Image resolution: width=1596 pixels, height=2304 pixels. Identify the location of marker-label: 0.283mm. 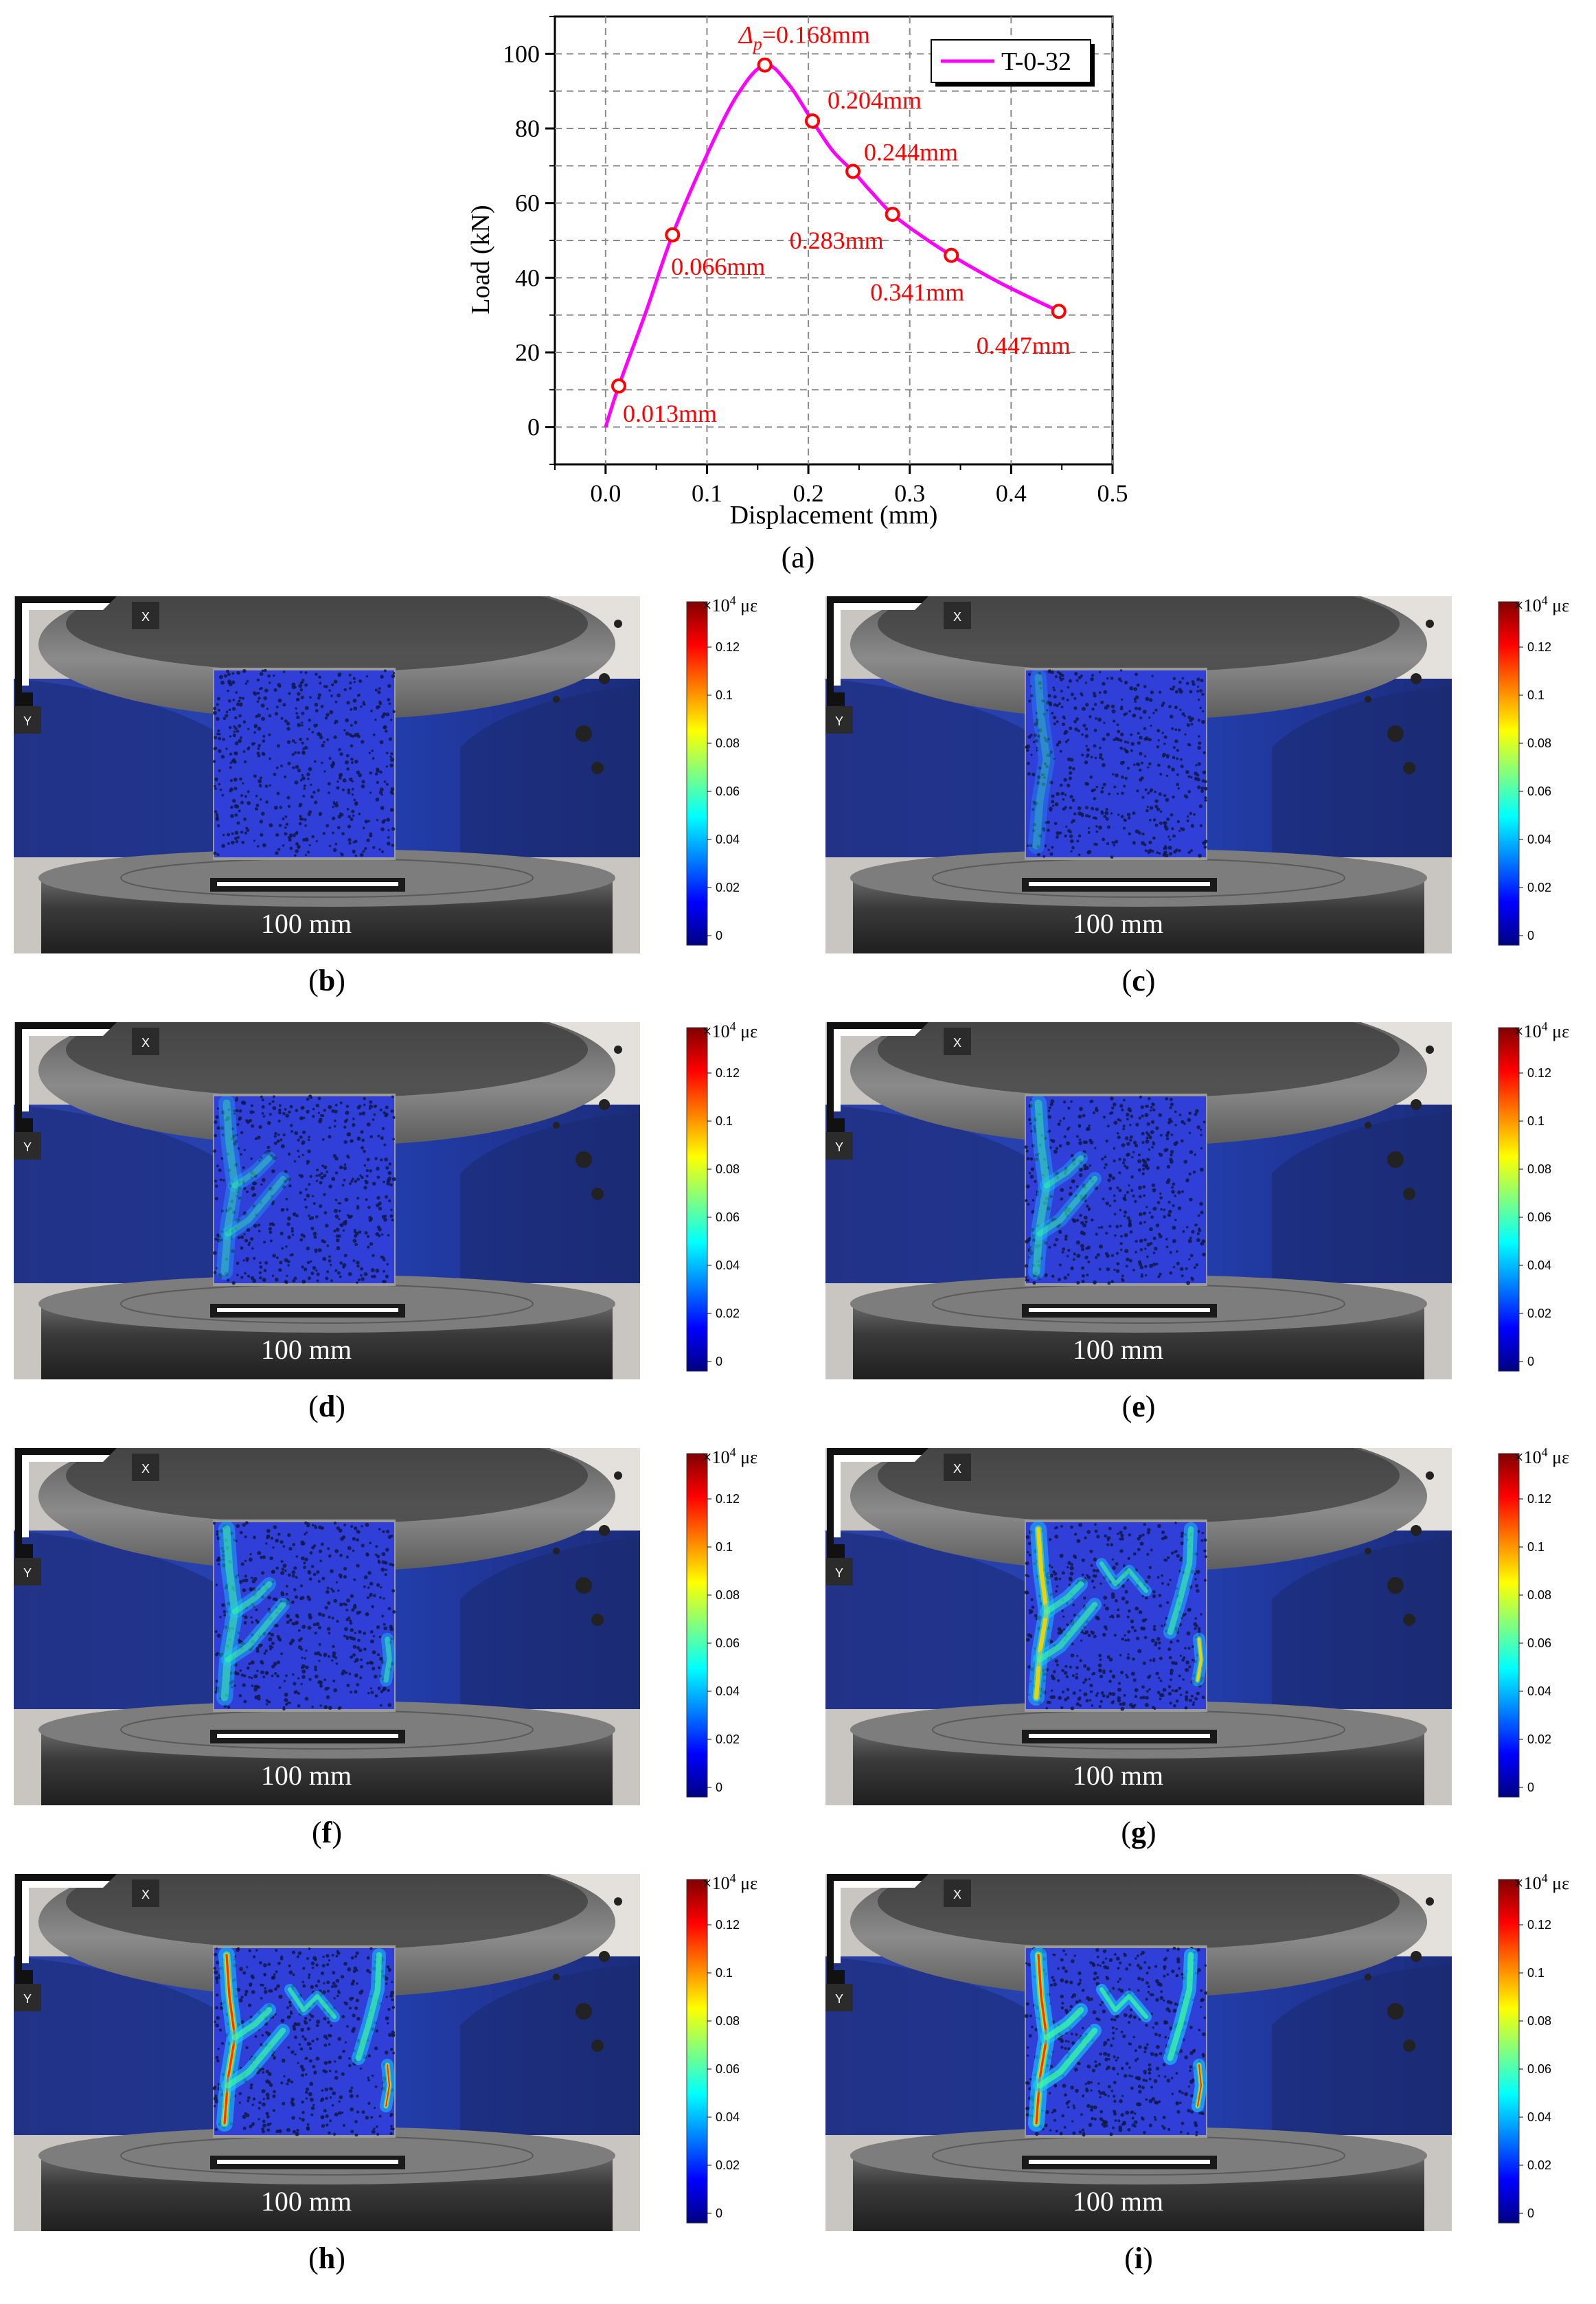
(837, 240).